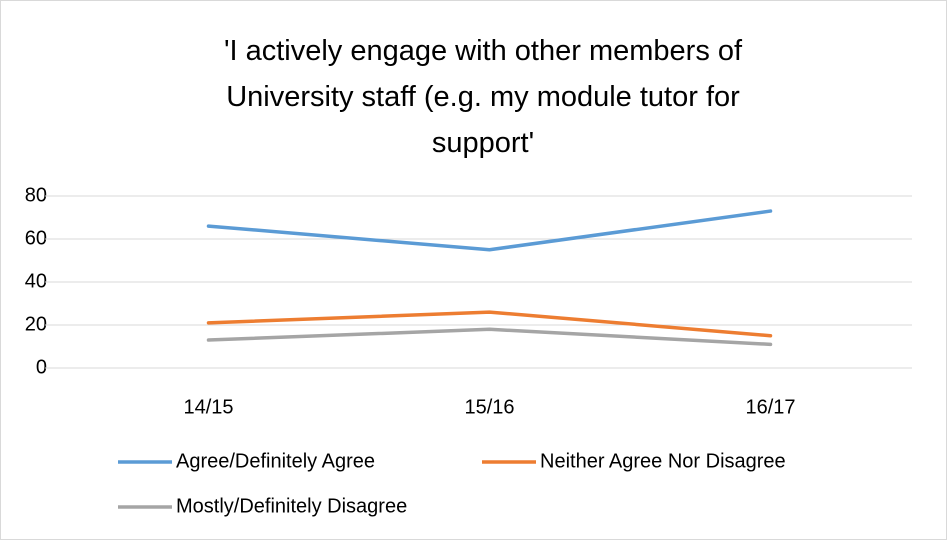 The image size is (947, 540). Describe the element at coordinates (41, 367) in the screenshot. I see `y-tick-label: 0` at that location.